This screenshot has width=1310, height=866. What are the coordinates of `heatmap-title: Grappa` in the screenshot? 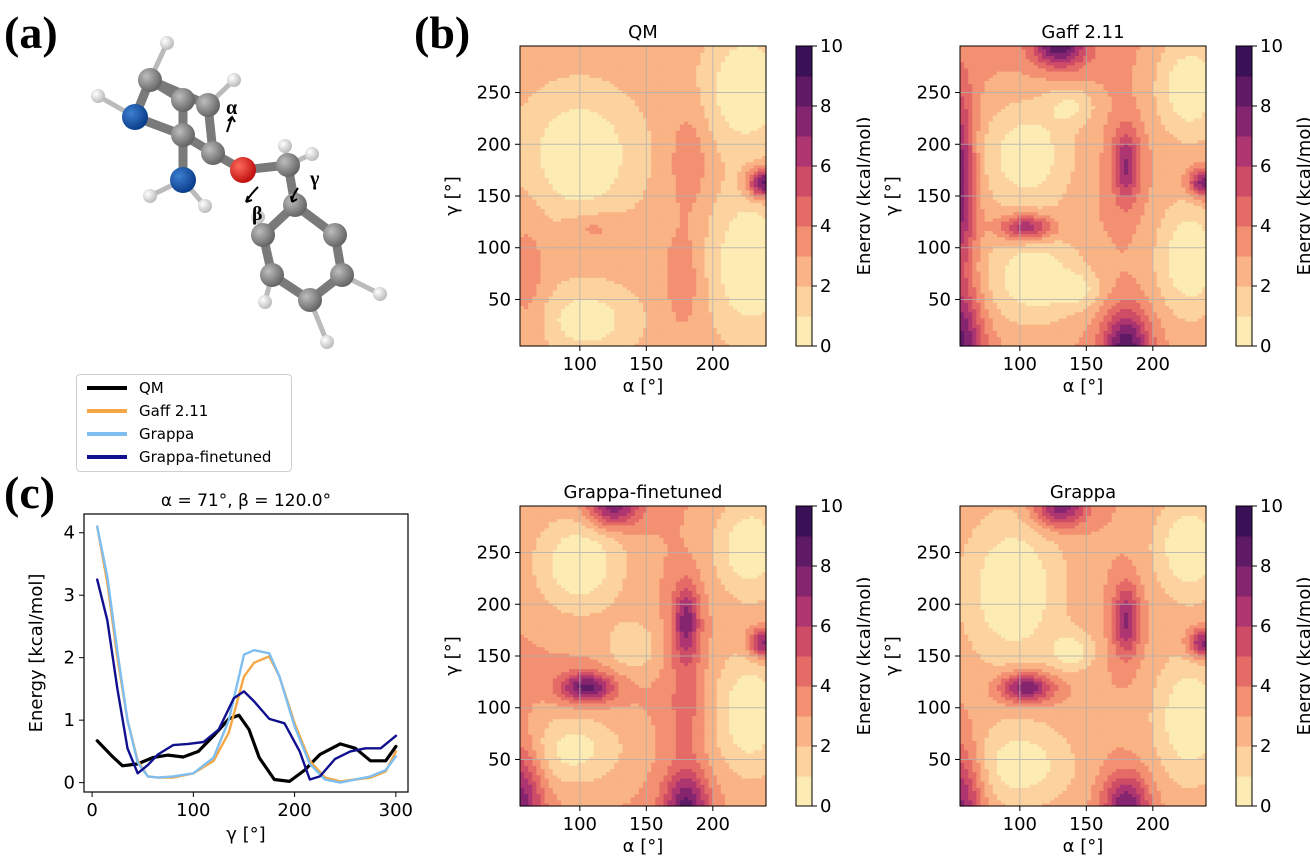 It's located at (1083, 492).